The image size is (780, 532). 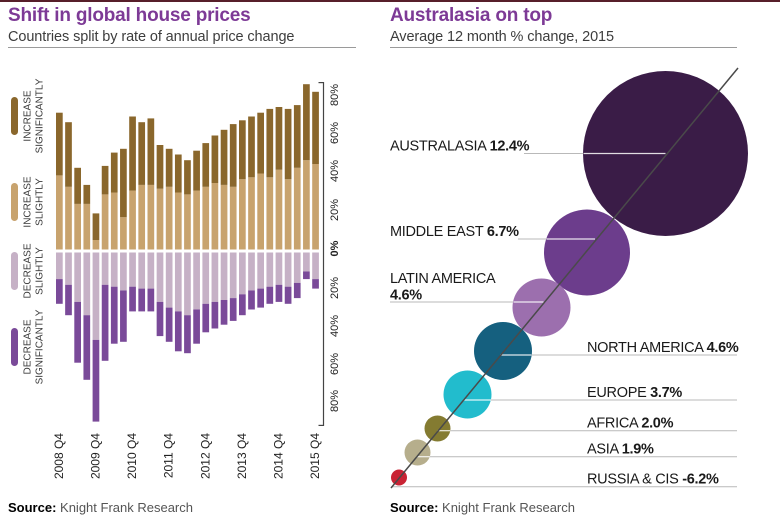 What do you see at coordinates (335, 248) in the screenshot?
I see `y-tick-label: 0%` at bounding box center [335, 248].